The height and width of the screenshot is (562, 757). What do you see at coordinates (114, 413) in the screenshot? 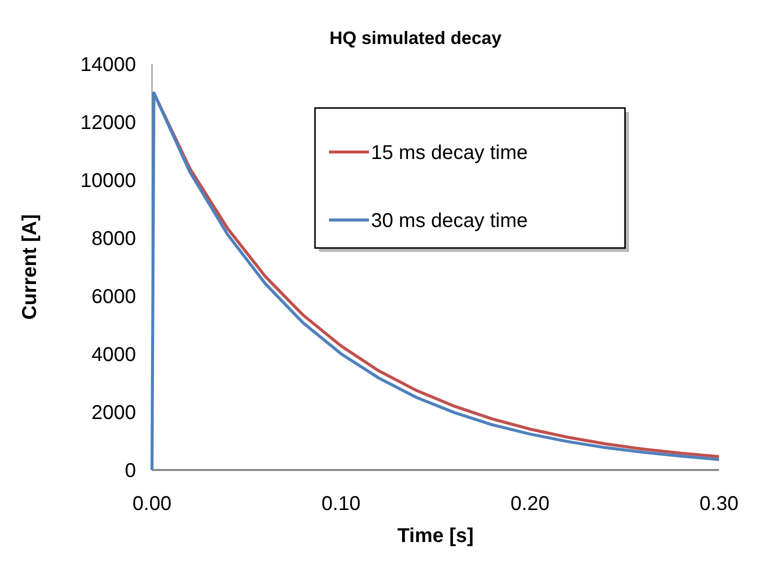
I see `y-tick-label: 2000` at bounding box center [114, 413].